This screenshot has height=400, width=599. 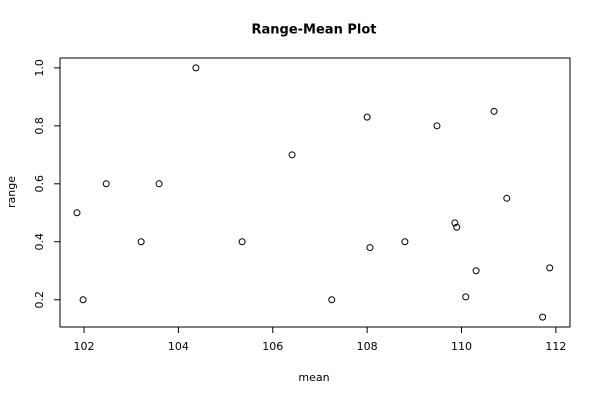 What do you see at coordinates (178, 346) in the screenshot?
I see `x-tick-label: 104` at bounding box center [178, 346].